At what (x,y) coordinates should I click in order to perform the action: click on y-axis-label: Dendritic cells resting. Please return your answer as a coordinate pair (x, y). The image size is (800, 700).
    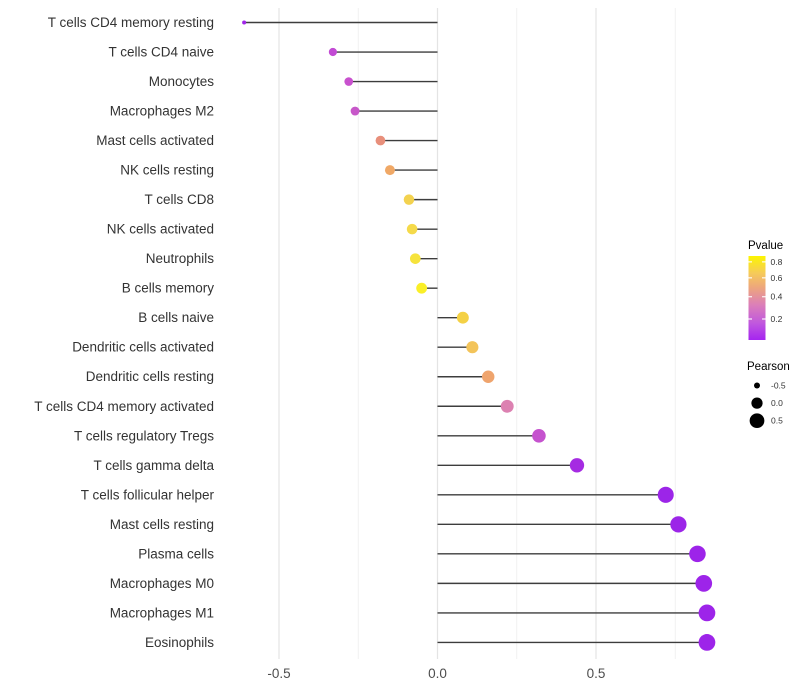
    Looking at the image, I should click on (150, 376).